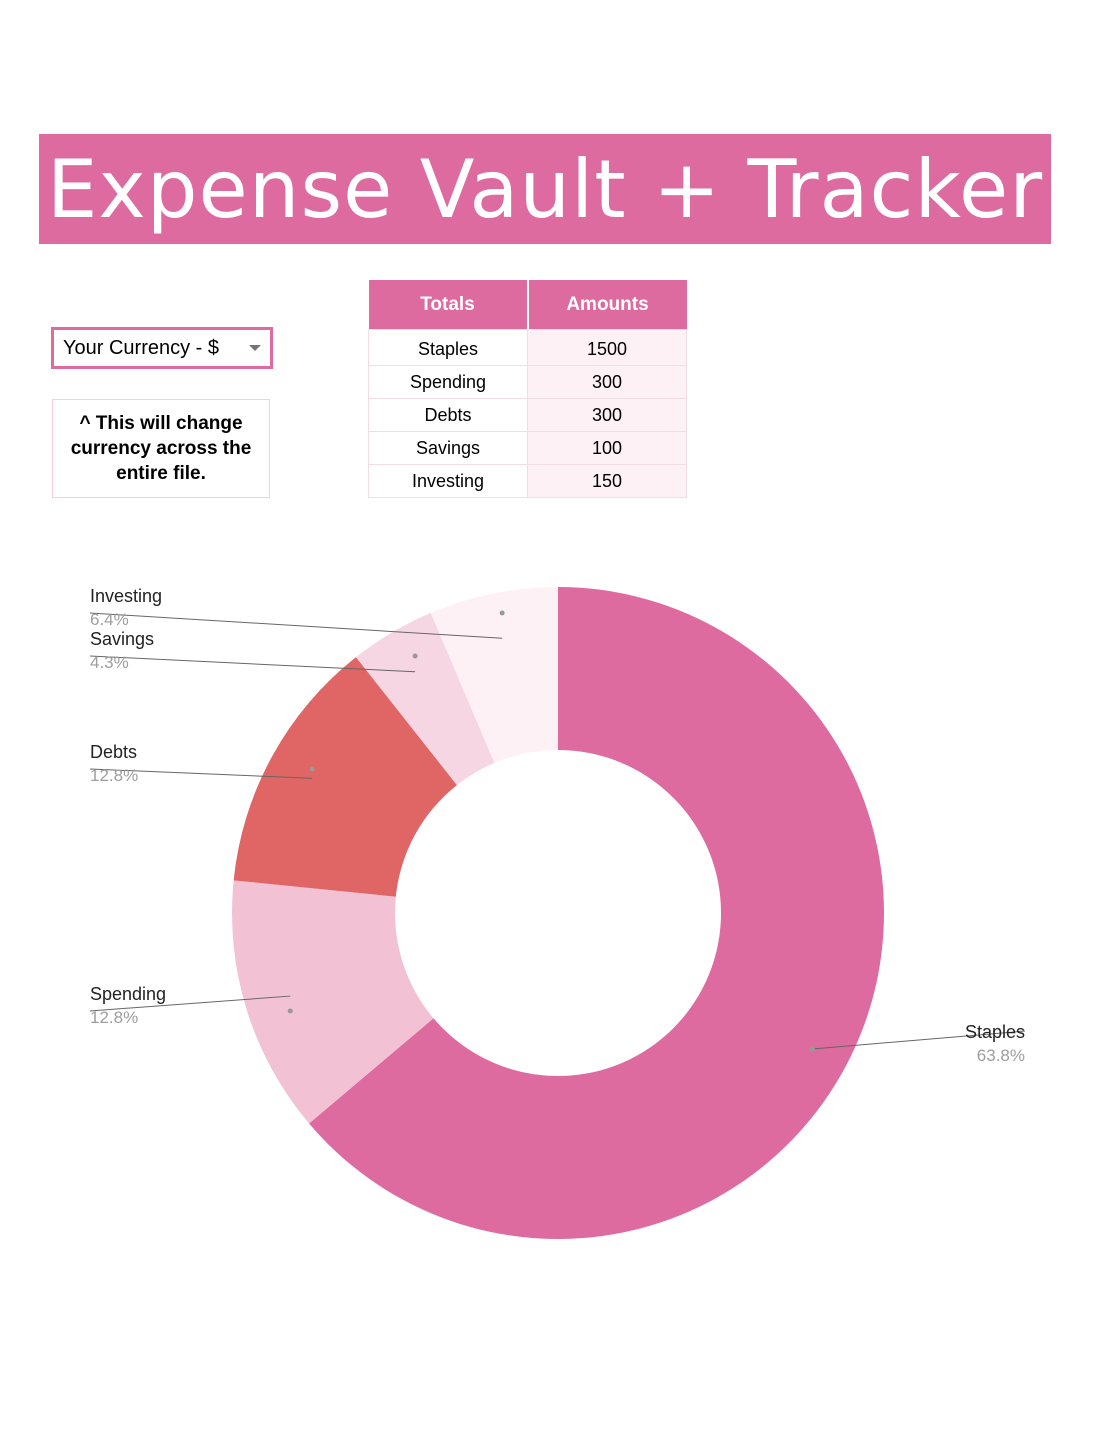  What do you see at coordinates (607, 347) in the screenshot?
I see `row-amount: 1500` at bounding box center [607, 347].